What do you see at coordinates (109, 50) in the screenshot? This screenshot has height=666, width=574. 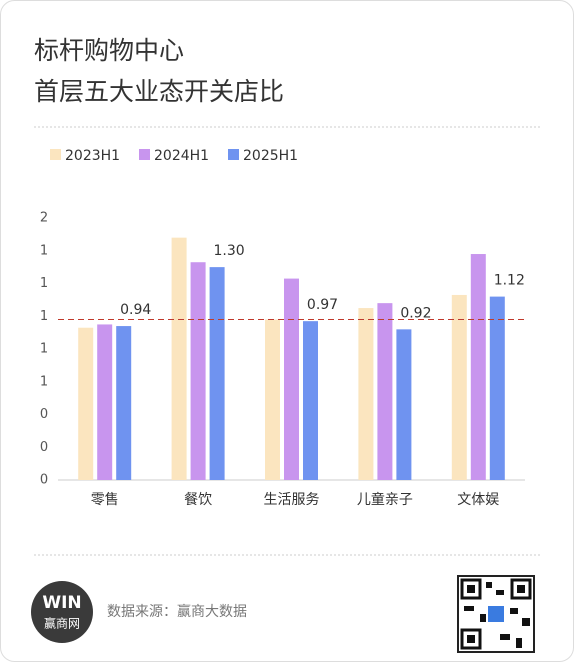 I see `title-line: 标杆购物中心` at bounding box center [109, 50].